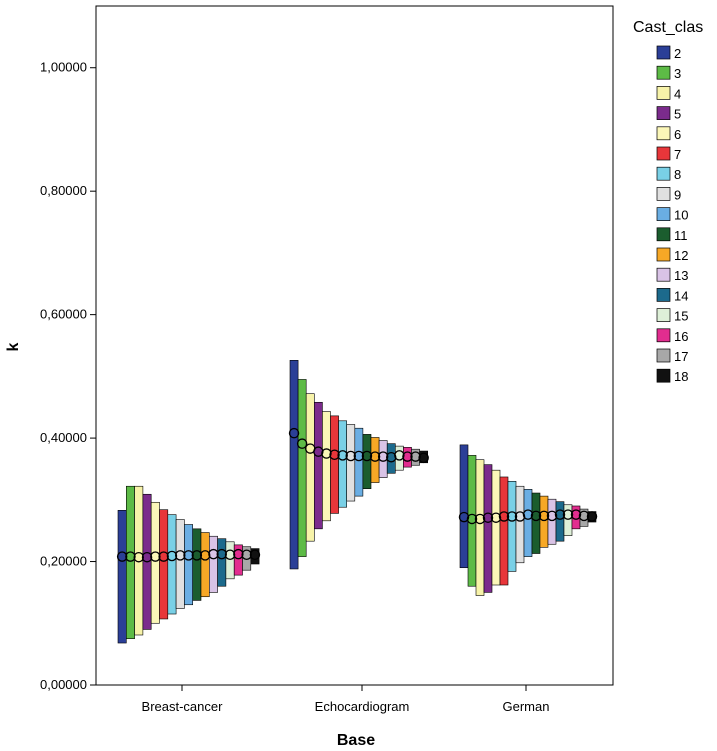 This screenshot has width=717, height=751. What do you see at coordinates (677, 134) in the screenshot?
I see `legend-label-6: 6` at bounding box center [677, 134].